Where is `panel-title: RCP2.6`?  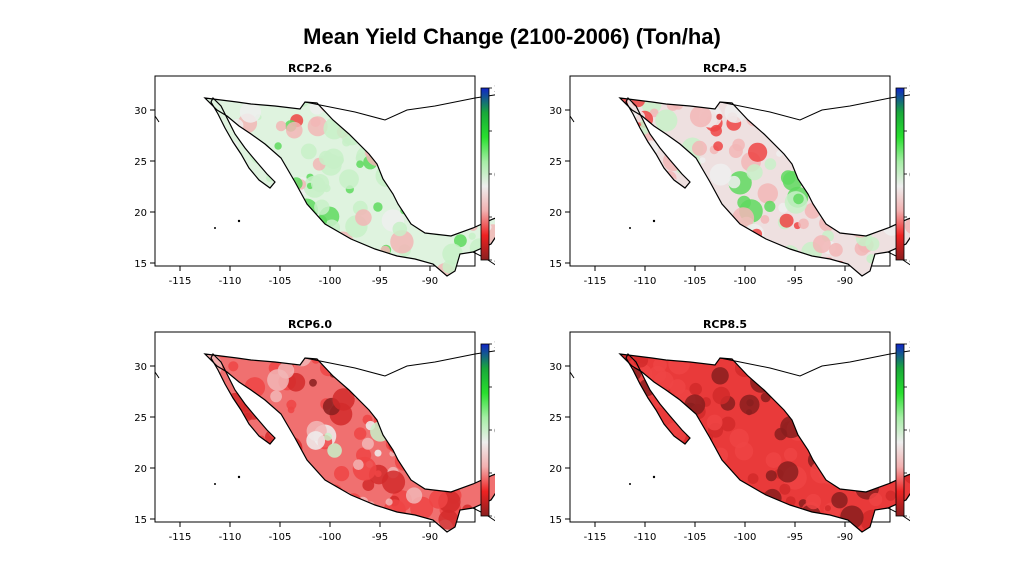
panel-title: RCP2.6 is located at coordinates (310, 68).